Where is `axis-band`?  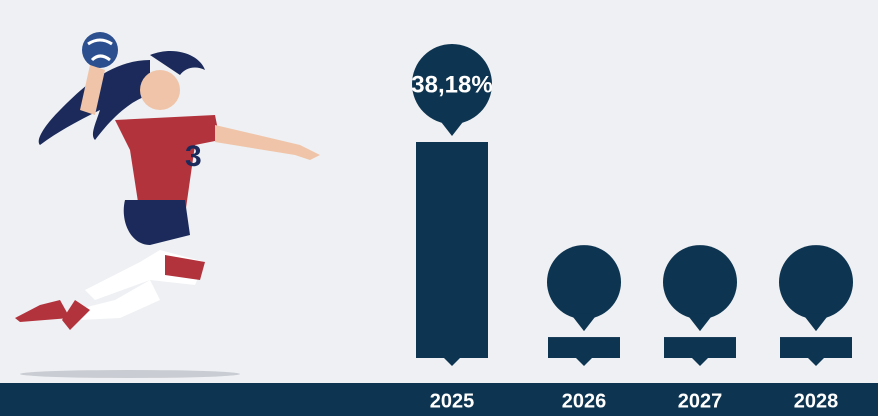
axis-band is located at coordinates (439, 399).